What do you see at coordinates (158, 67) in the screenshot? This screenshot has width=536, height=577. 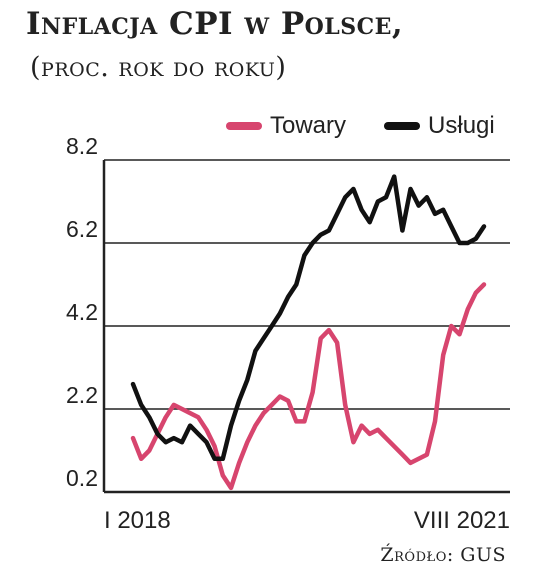 I see `chart-subtitle: (proc. rok do roku)` at bounding box center [158, 67].